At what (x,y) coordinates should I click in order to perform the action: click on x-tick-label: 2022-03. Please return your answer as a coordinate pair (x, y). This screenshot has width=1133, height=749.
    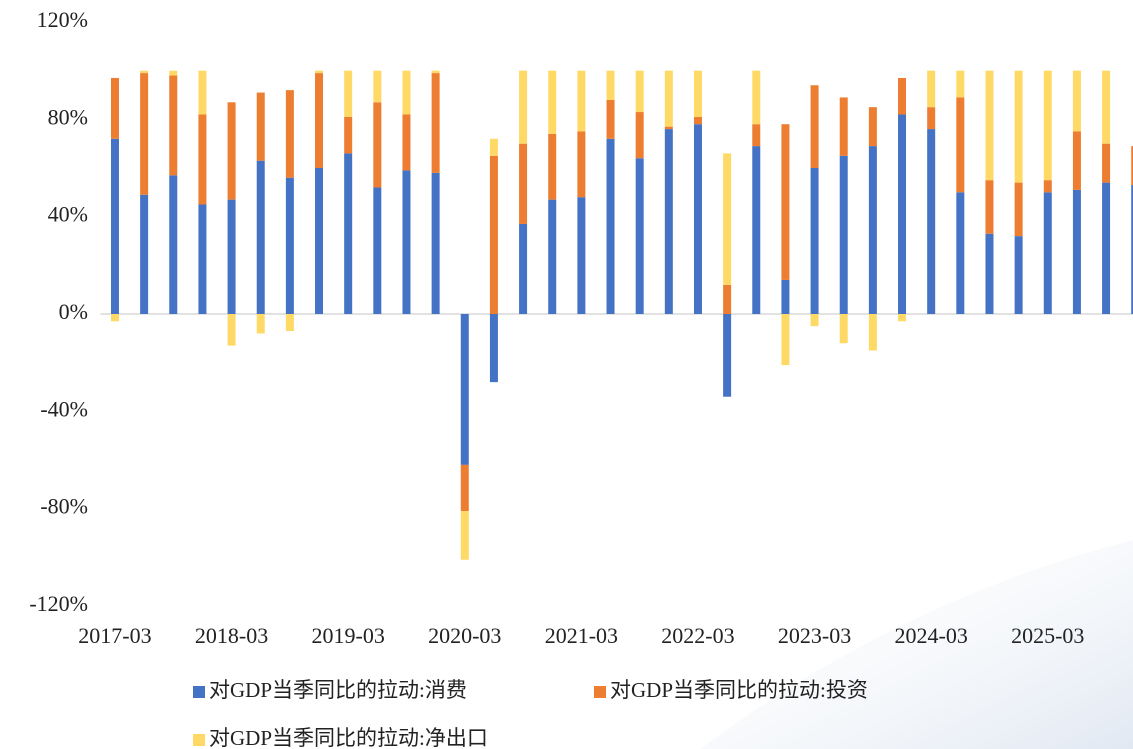
    Looking at the image, I should click on (697, 635).